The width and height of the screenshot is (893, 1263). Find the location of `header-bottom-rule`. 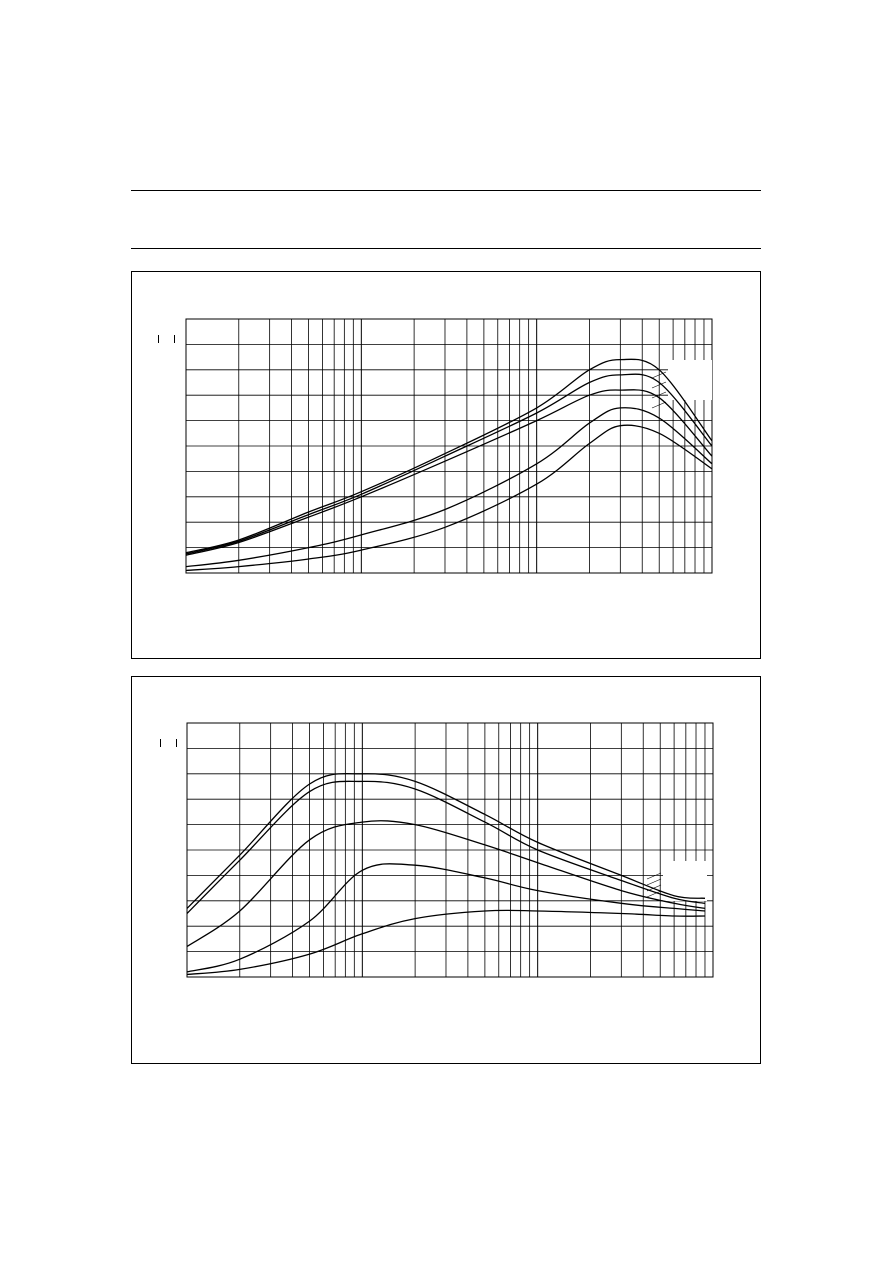

header-bottom-rule is located at coordinates (446, 248).